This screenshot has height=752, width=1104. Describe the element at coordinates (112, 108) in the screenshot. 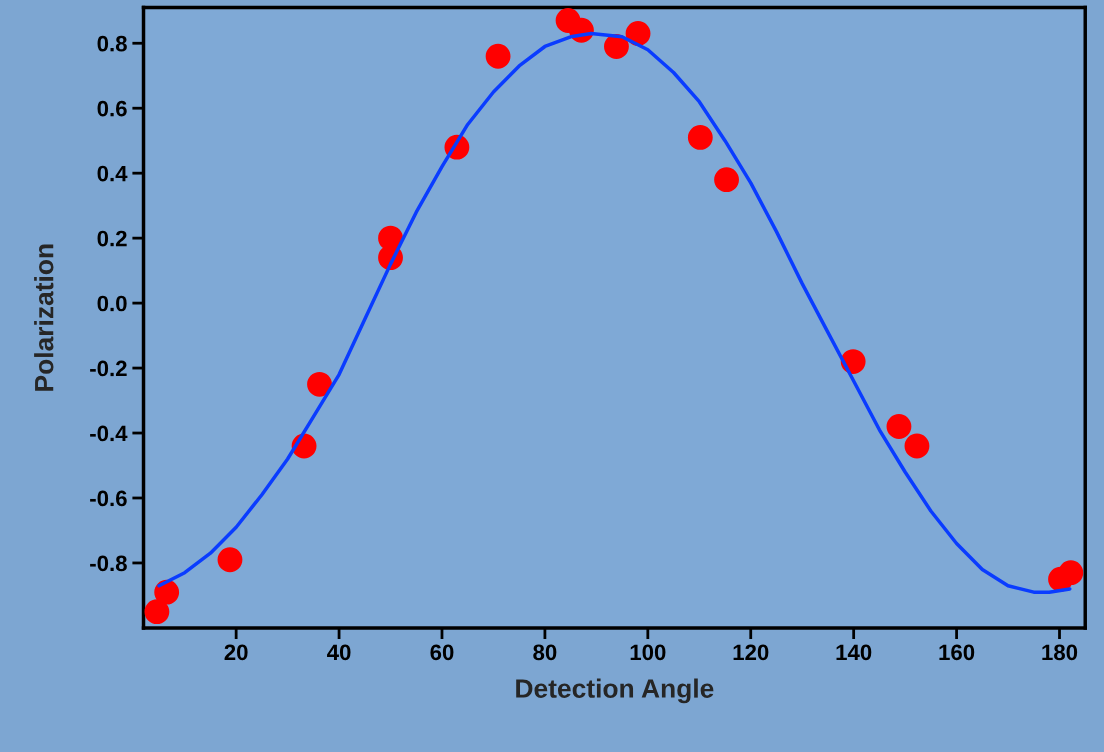

I see `y-tick-label: 0.6` at that location.